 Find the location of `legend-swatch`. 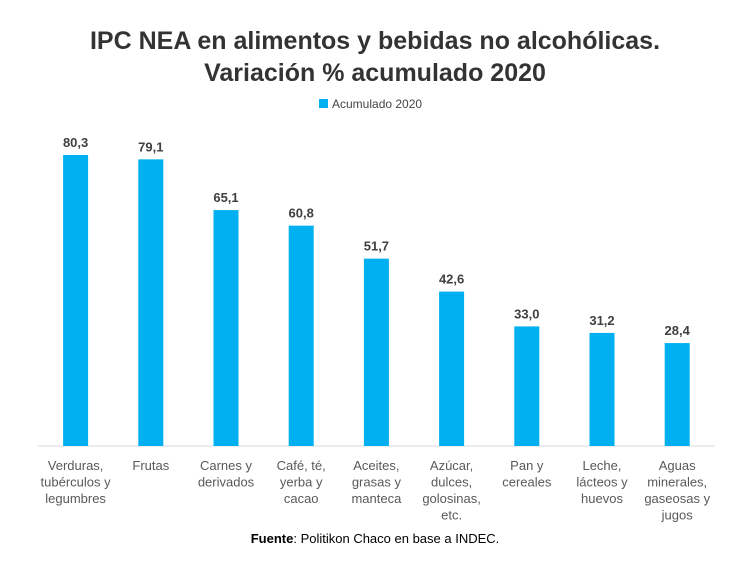

legend-swatch is located at coordinates (323, 103).